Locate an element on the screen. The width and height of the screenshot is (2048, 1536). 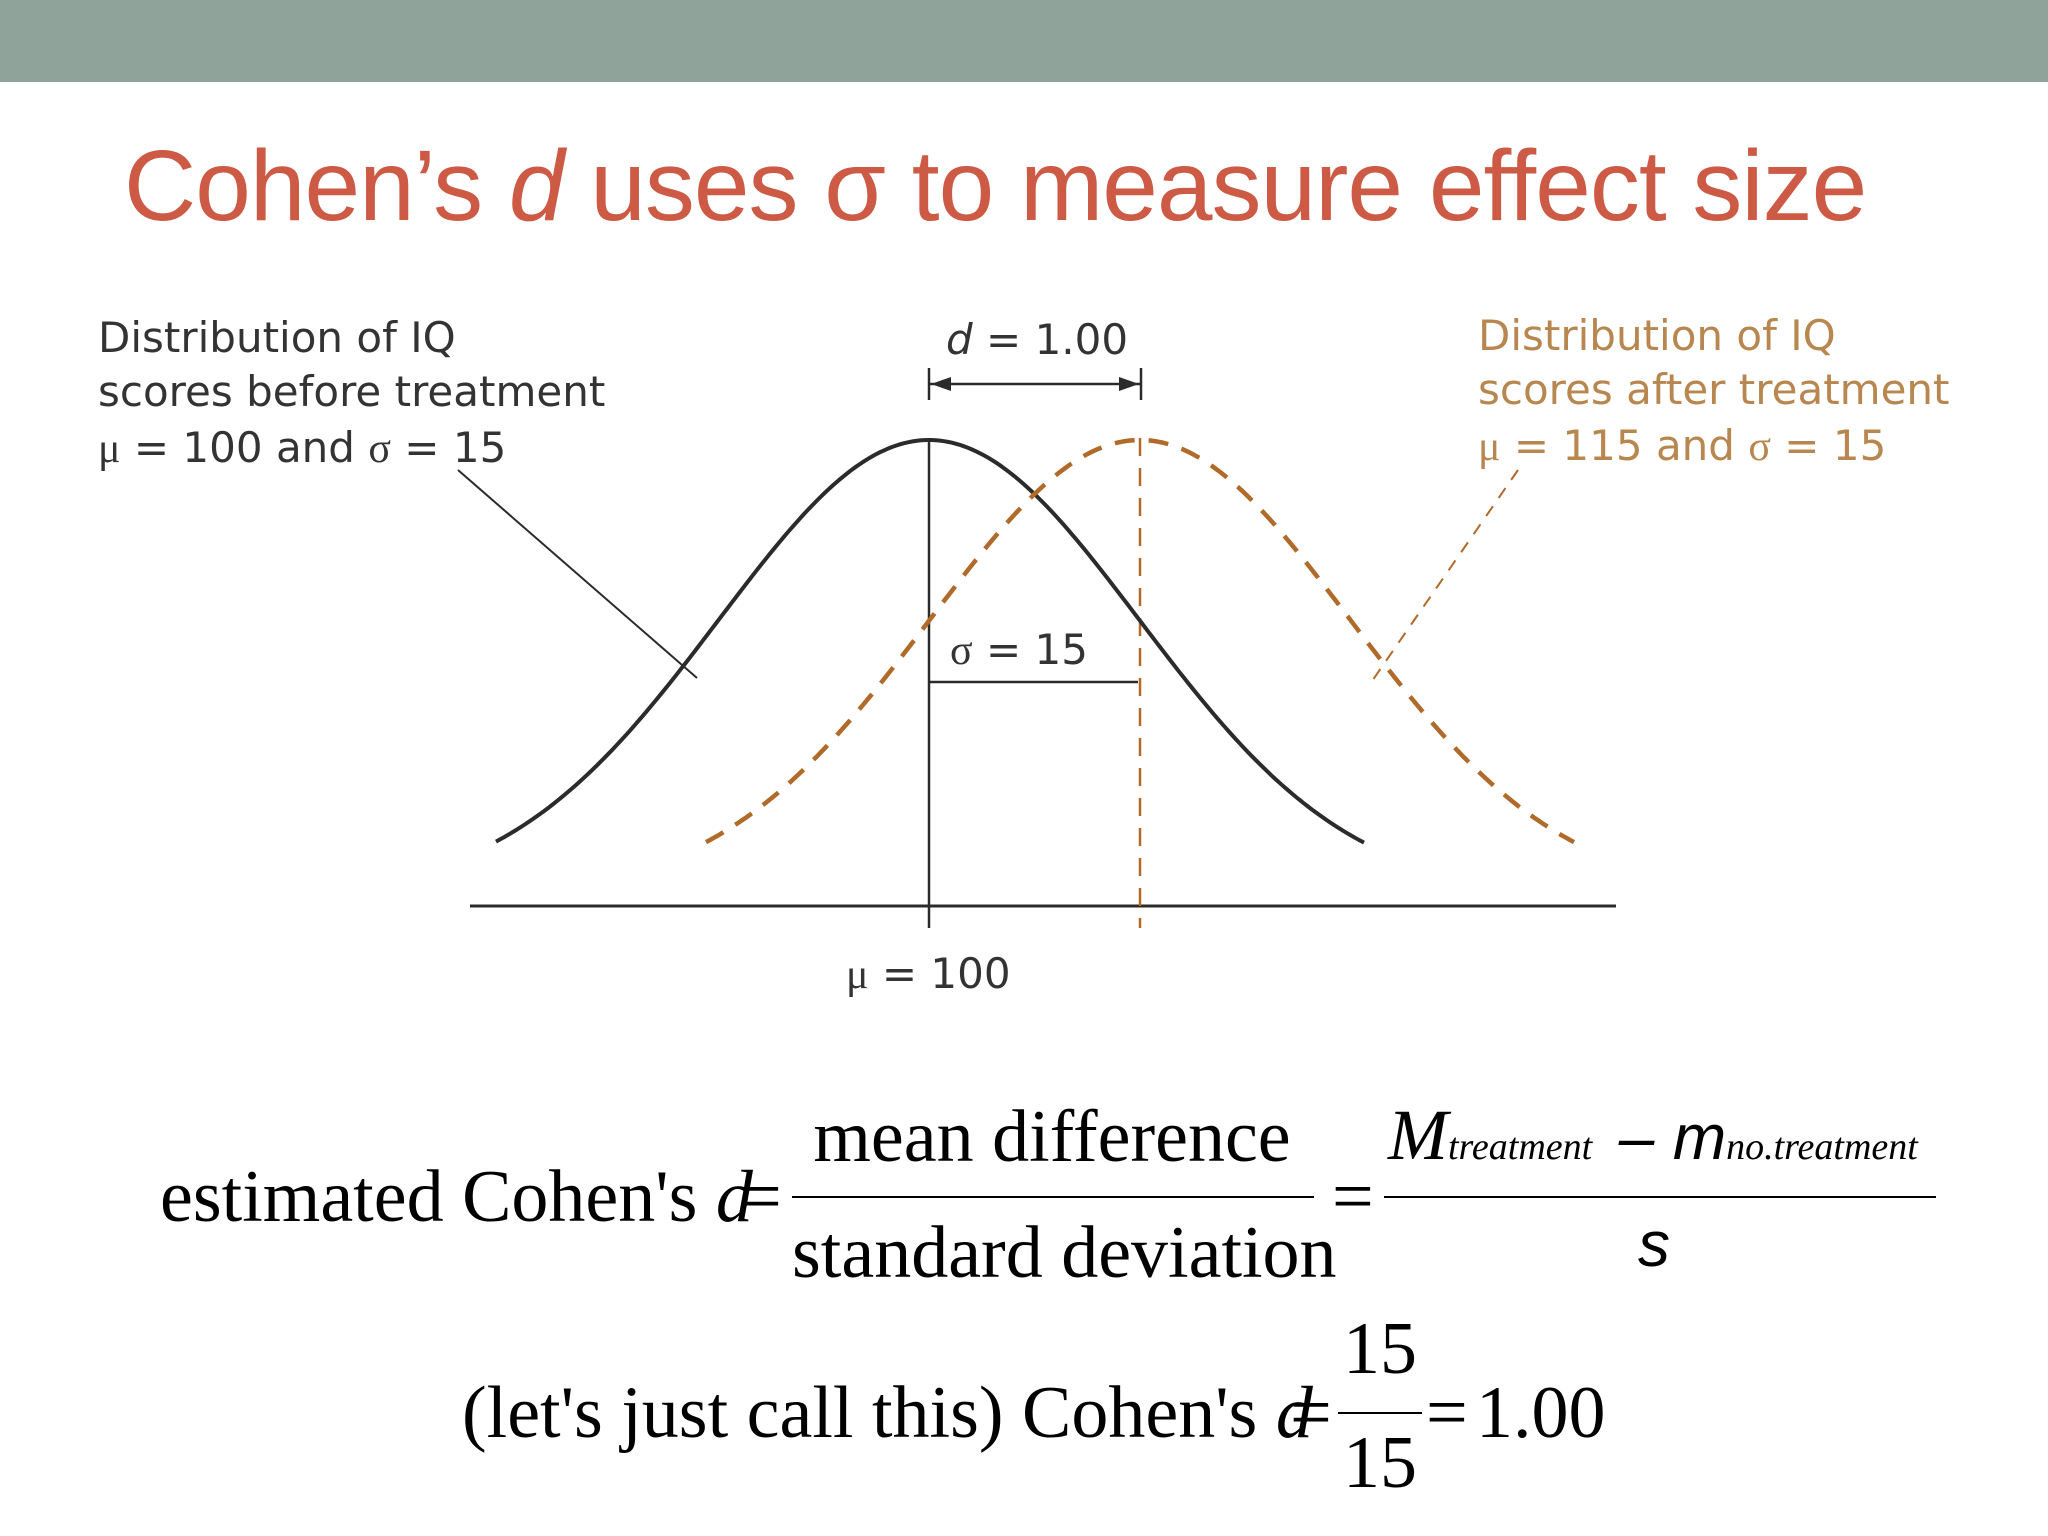
formula2-fraction-bar is located at coordinates (1380, 1413).